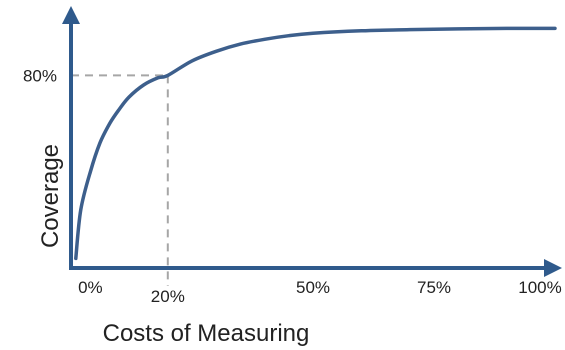 This screenshot has height=350, width=565. I want to click on x-tick-label: 50%, so click(313, 287).